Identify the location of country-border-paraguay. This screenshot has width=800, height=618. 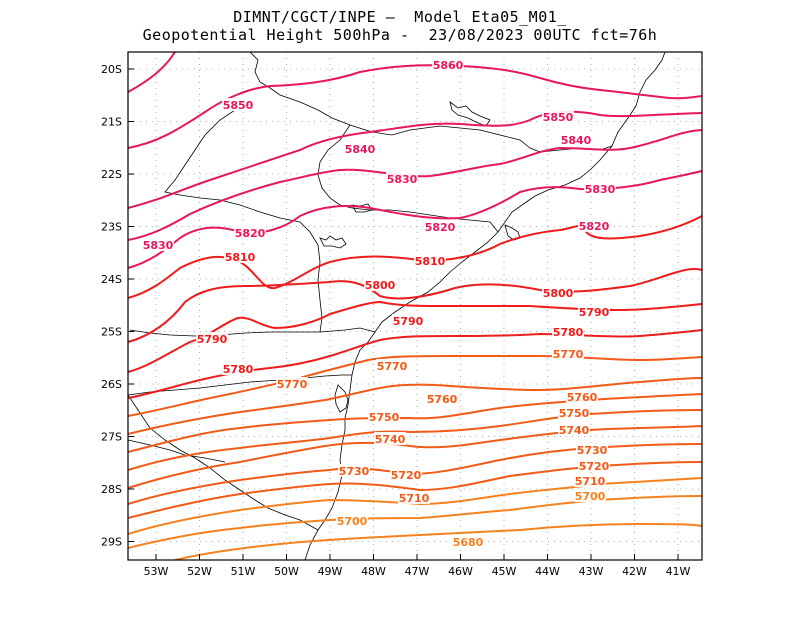
(223, 462).